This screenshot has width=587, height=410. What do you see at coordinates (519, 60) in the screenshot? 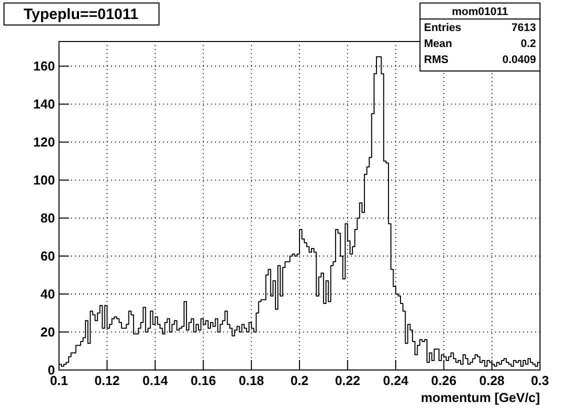
I see `annotation: 0.0409` at bounding box center [519, 60].